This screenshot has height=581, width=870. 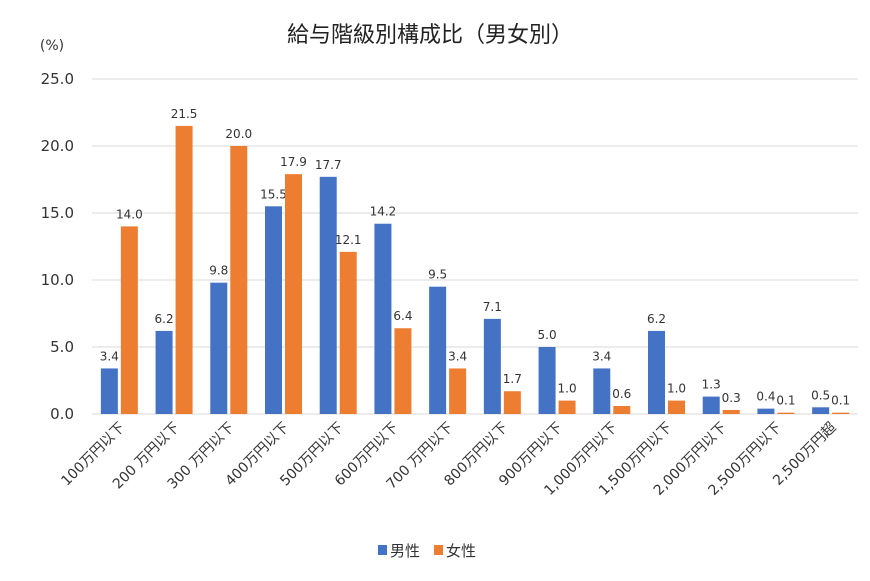 I want to click on data-label: 17.9, so click(x=293, y=162).